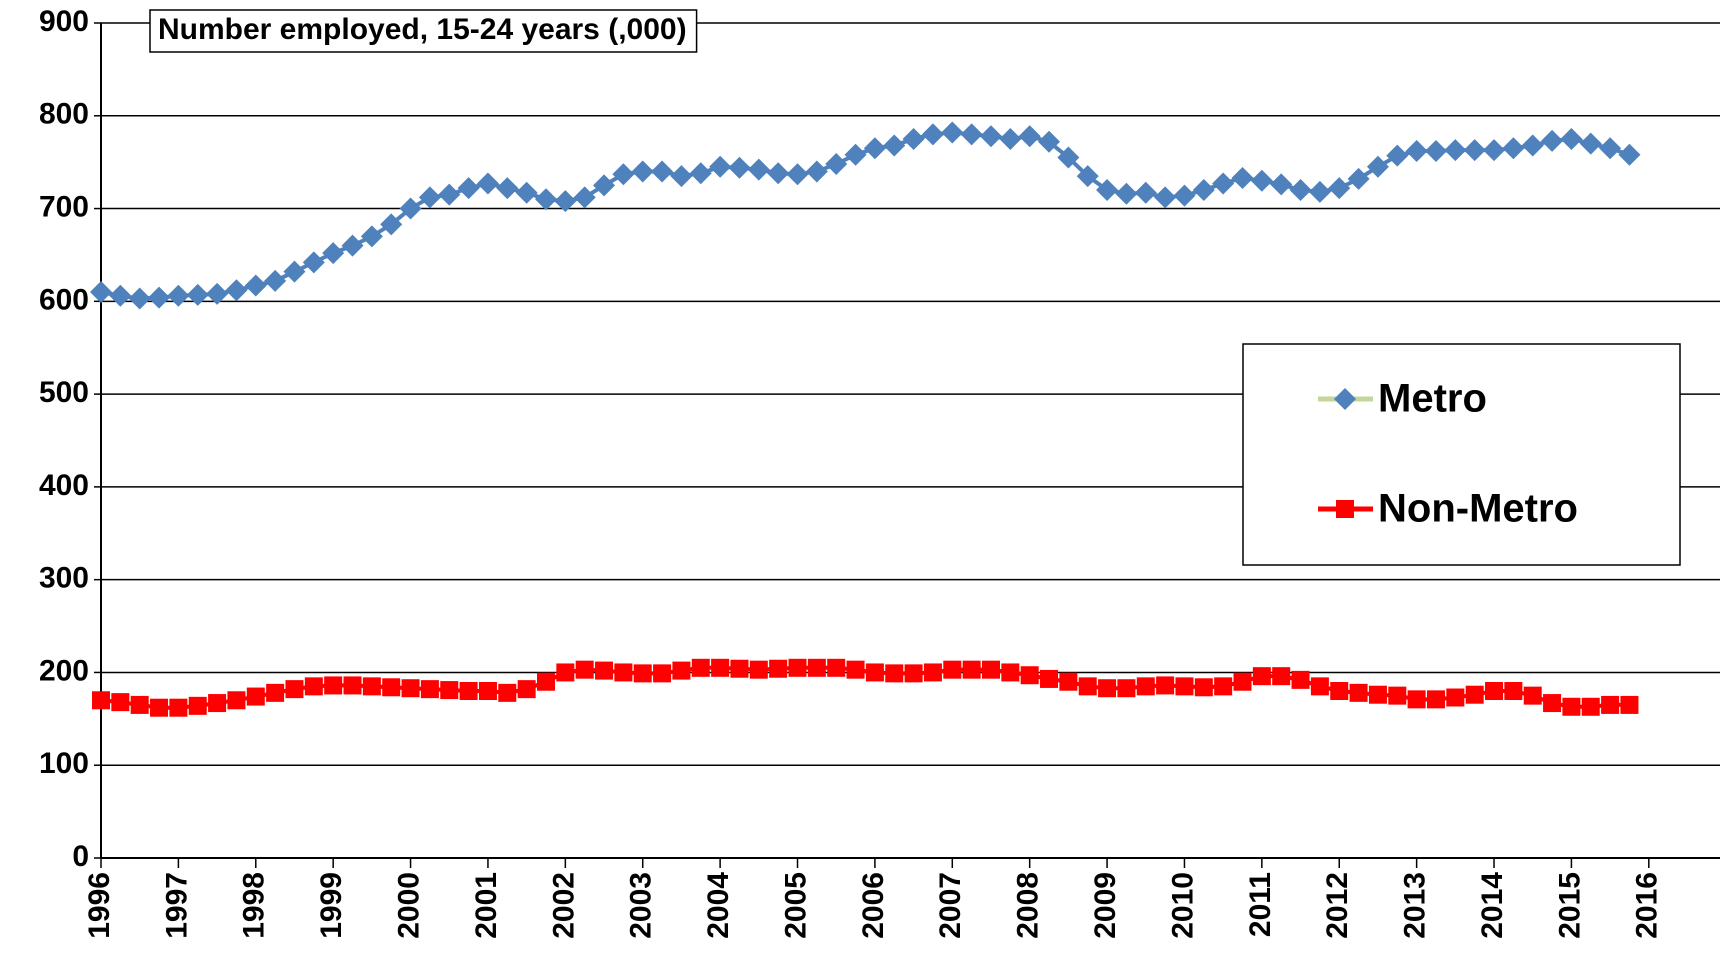 This screenshot has height=960, width=1723. What do you see at coordinates (1647, 905) in the screenshot?
I see `x-tick-label: 2016` at bounding box center [1647, 905].